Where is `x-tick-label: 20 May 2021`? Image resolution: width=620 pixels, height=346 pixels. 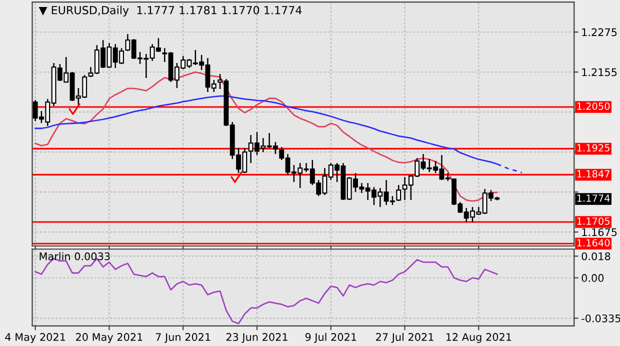 x-tick-label: 20 May 2021 is located at coordinates (109, 338).